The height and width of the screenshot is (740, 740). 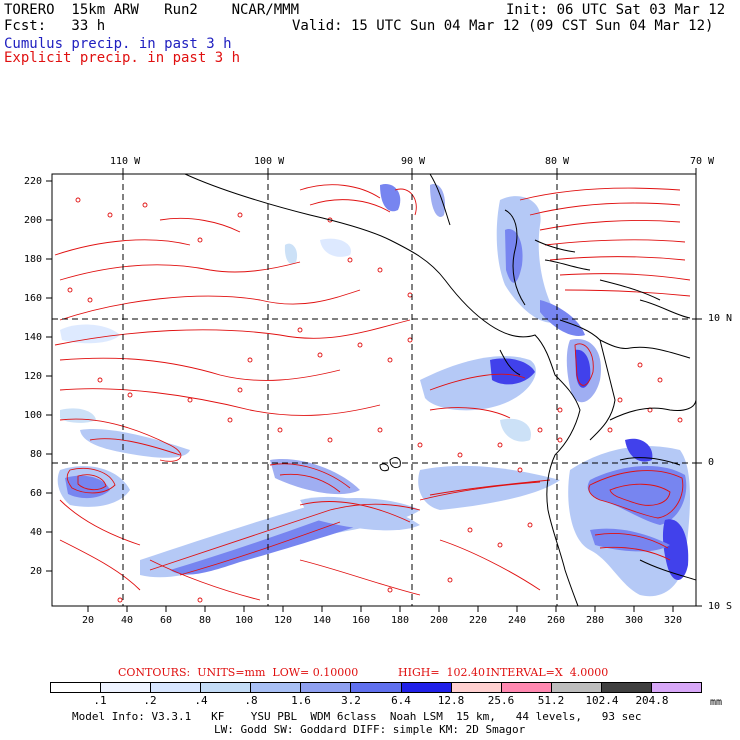 What do you see at coordinates (150, 700) in the screenshot?
I see `colorbar-label: .2` at bounding box center [150, 700].